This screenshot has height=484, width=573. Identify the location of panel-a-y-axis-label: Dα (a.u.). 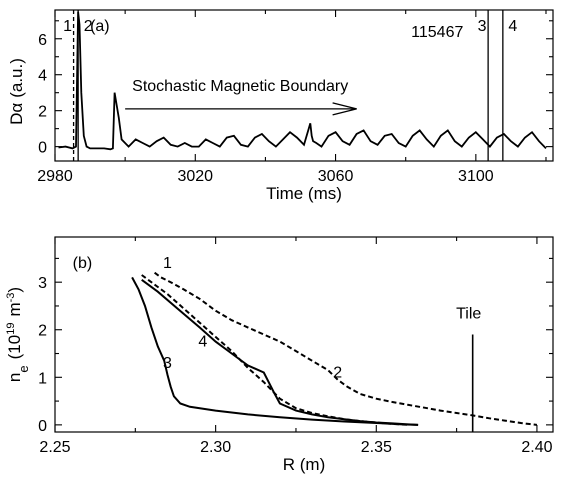
(16, 91).